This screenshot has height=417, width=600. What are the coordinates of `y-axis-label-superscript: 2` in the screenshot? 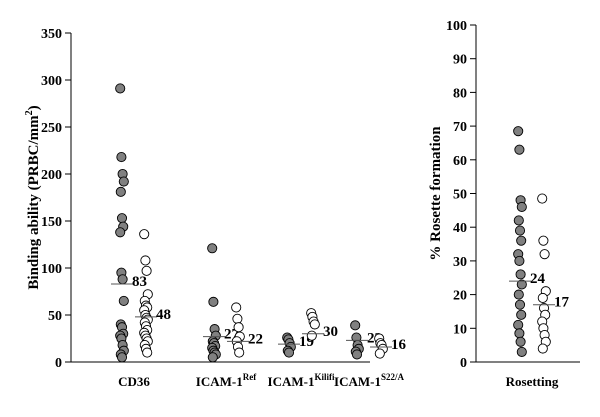 It's located at (29, 112).